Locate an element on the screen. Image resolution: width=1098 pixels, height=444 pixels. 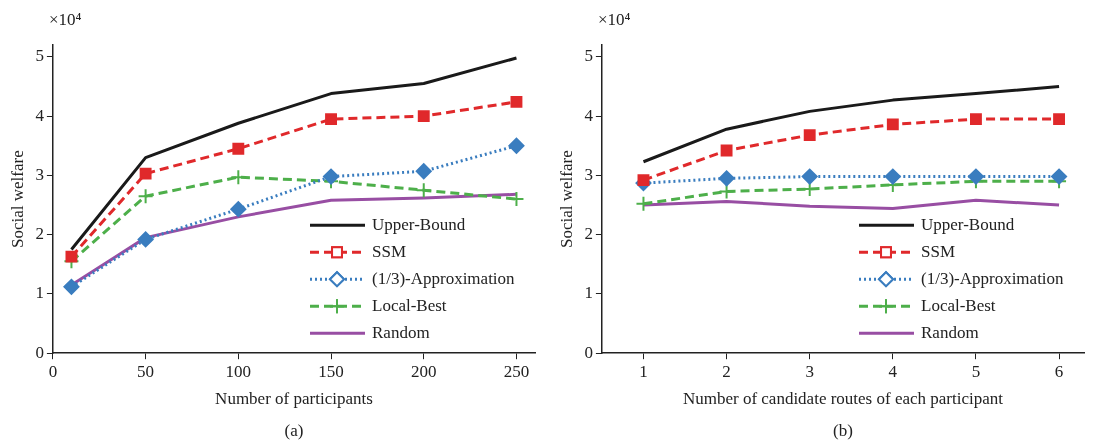
x-tick-label: 4 is located at coordinates (893, 371).